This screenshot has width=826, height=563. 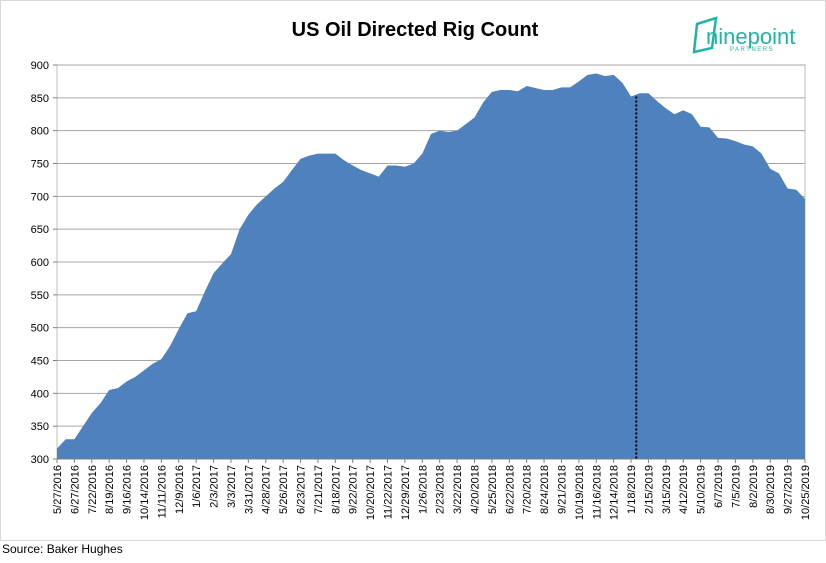 I want to click on y-tick-label: 750, so click(x=40, y=165).